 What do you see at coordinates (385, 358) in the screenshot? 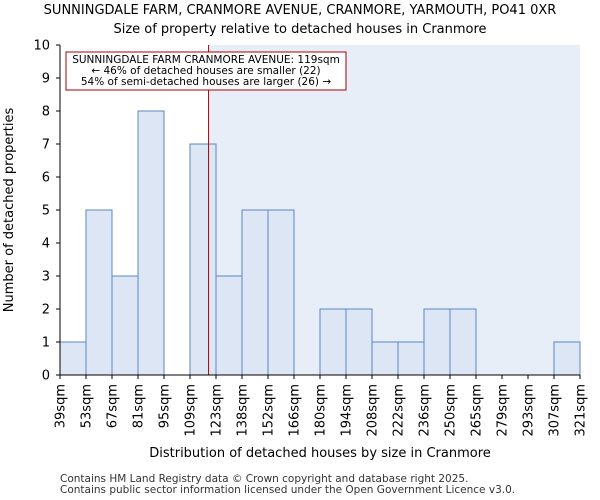
I see `bar-208sqm` at bounding box center [385, 358].